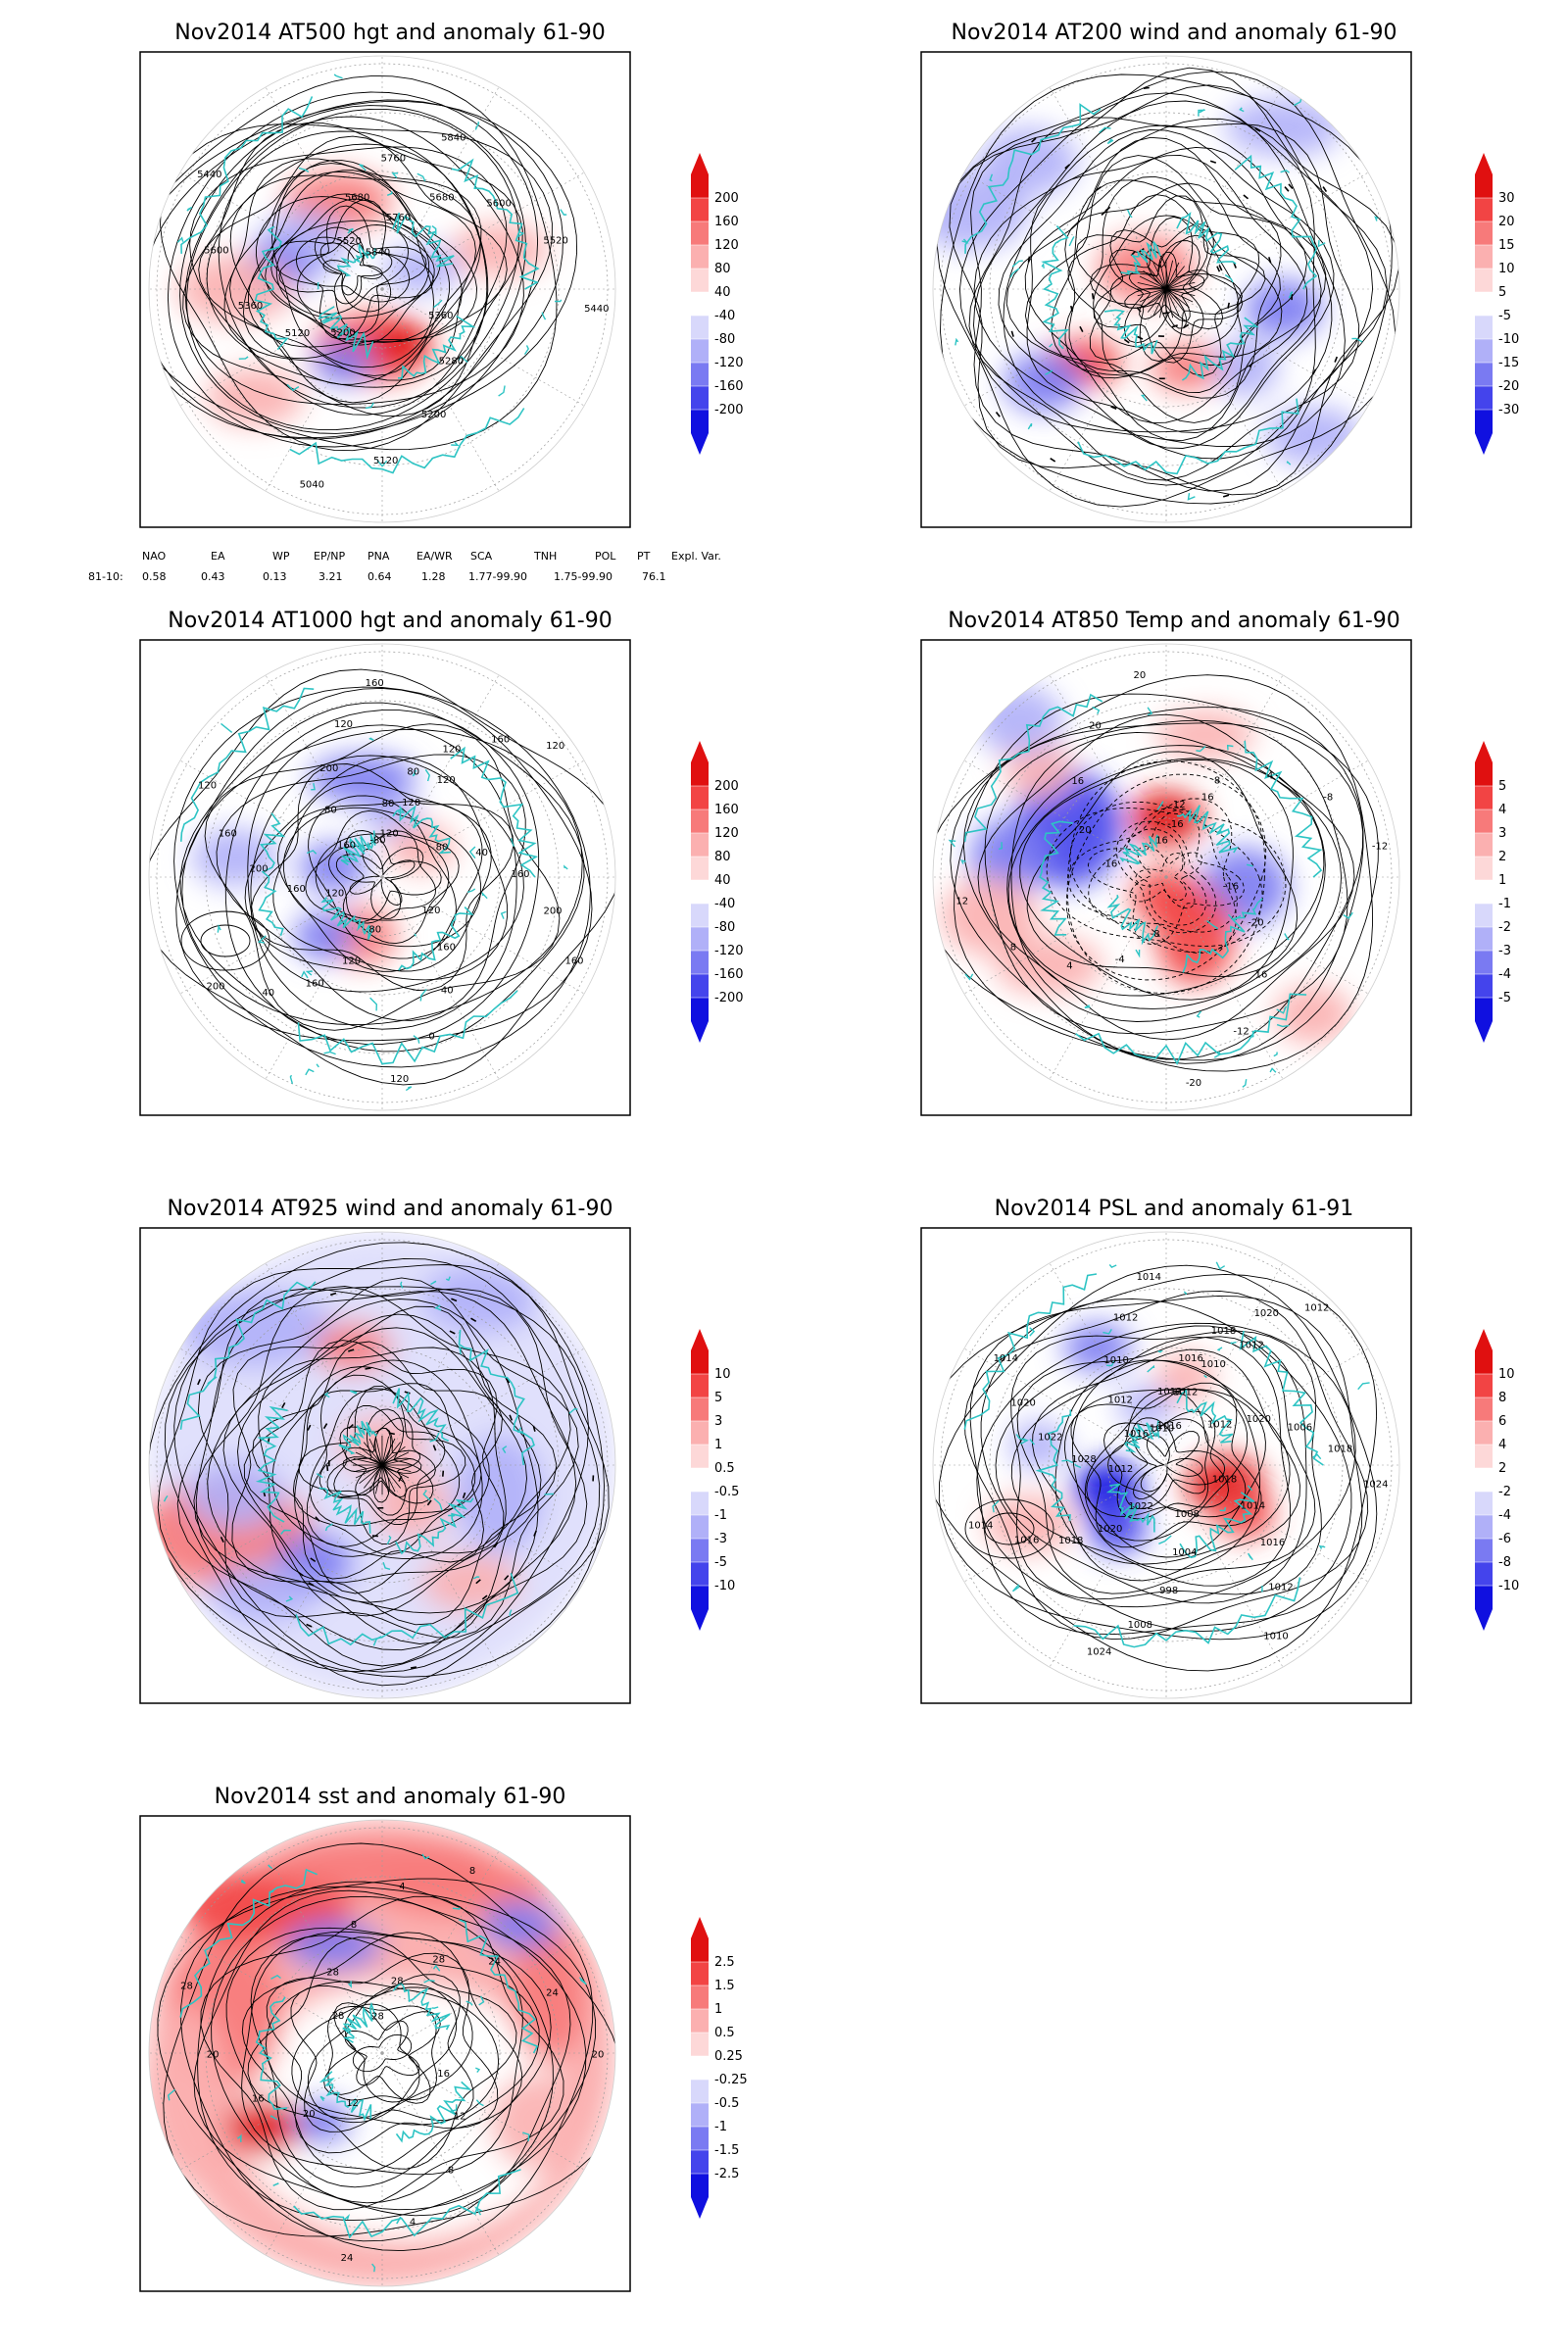 The image size is (1568, 2352). What do you see at coordinates (1502, 880) in the screenshot?
I see `colorbar-tick-label: 1` at bounding box center [1502, 880].